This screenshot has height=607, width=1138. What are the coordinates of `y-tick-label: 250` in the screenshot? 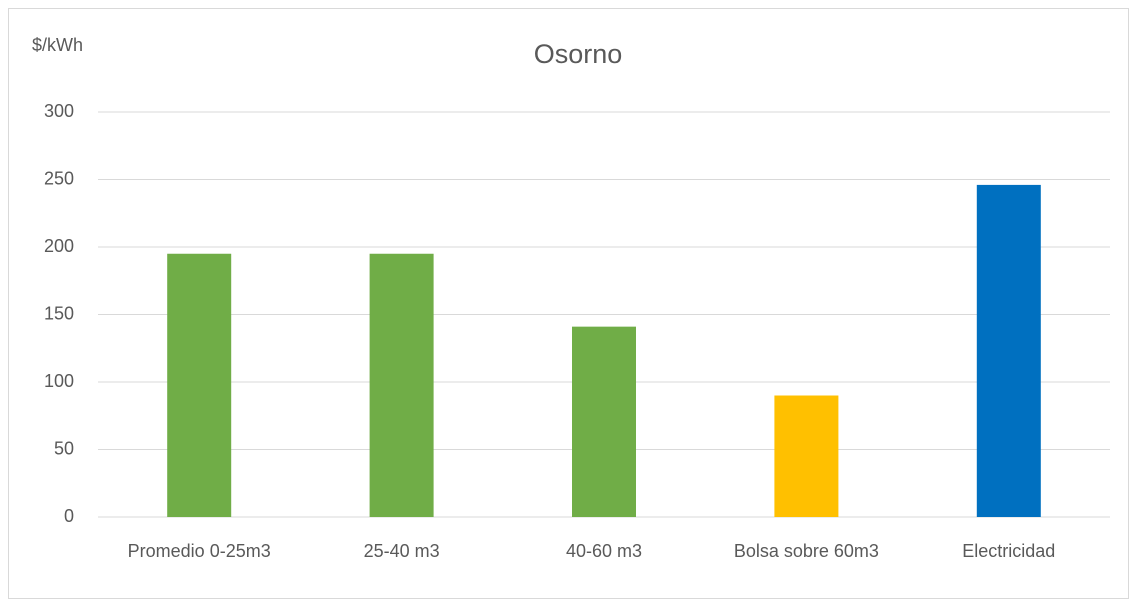 It's located at (59, 178).